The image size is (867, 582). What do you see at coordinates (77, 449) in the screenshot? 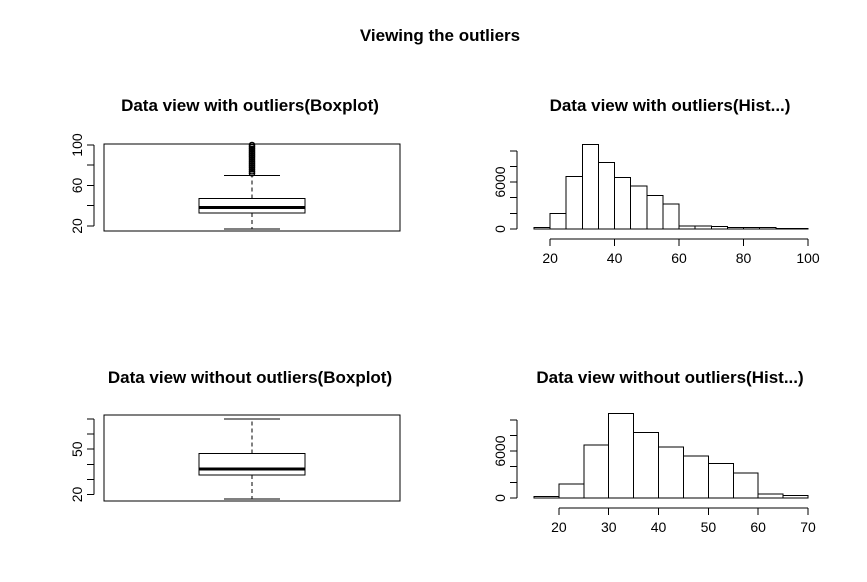
I see `y-tick-label: 50` at bounding box center [77, 449].